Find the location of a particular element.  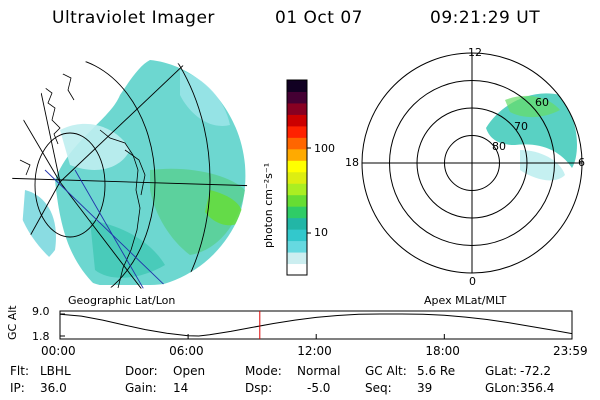

polar-label-right: 6 is located at coordinates (581, 162).